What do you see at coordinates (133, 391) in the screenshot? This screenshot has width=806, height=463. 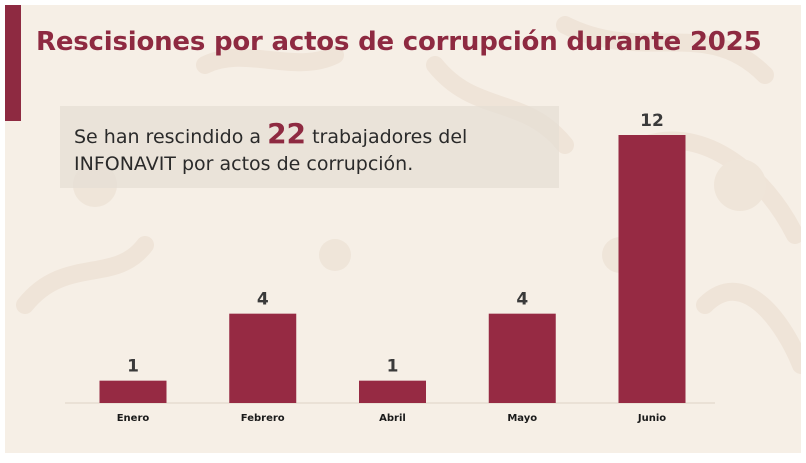 I see `bar-enero` at bounding box center [133, 391].